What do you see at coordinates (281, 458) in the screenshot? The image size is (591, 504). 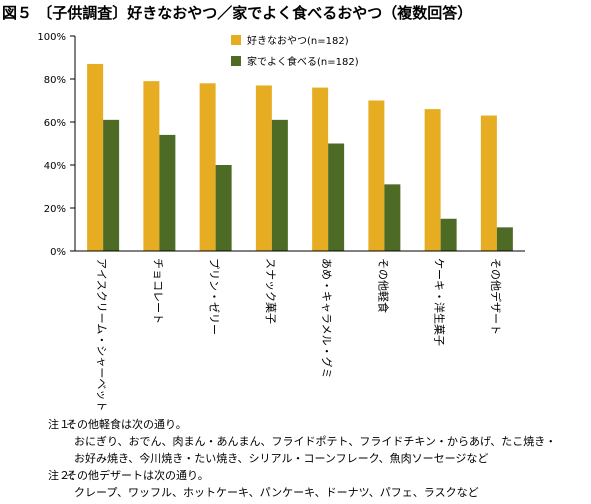 I see `note-1-detail-2: お好み焼き、今川焼き・たい焼き、シリアル・コーンフレーク、魚肉ソーセージなど` at bounding box center [281, 458].